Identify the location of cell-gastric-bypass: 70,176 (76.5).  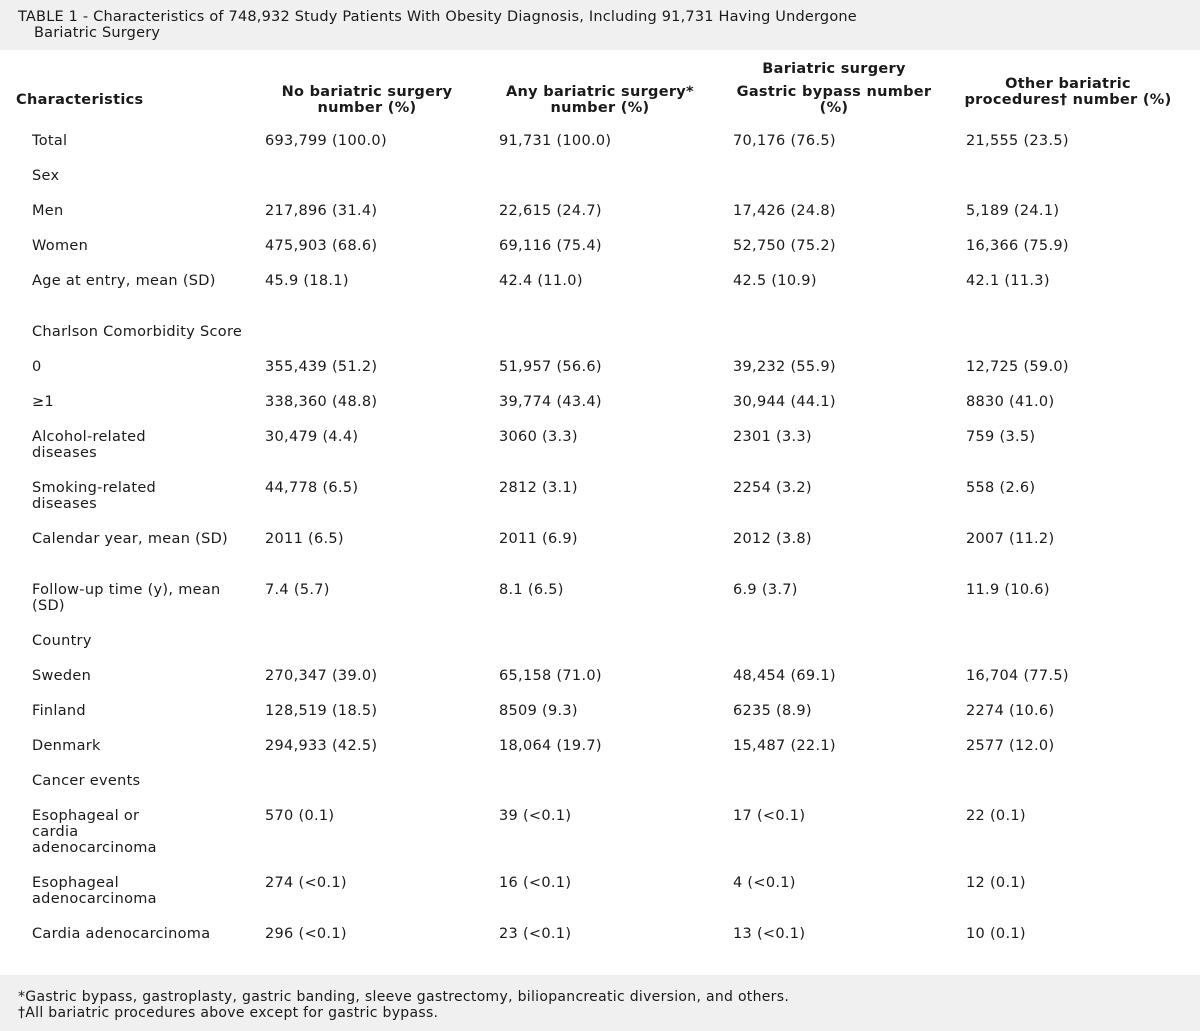
(784, 141).